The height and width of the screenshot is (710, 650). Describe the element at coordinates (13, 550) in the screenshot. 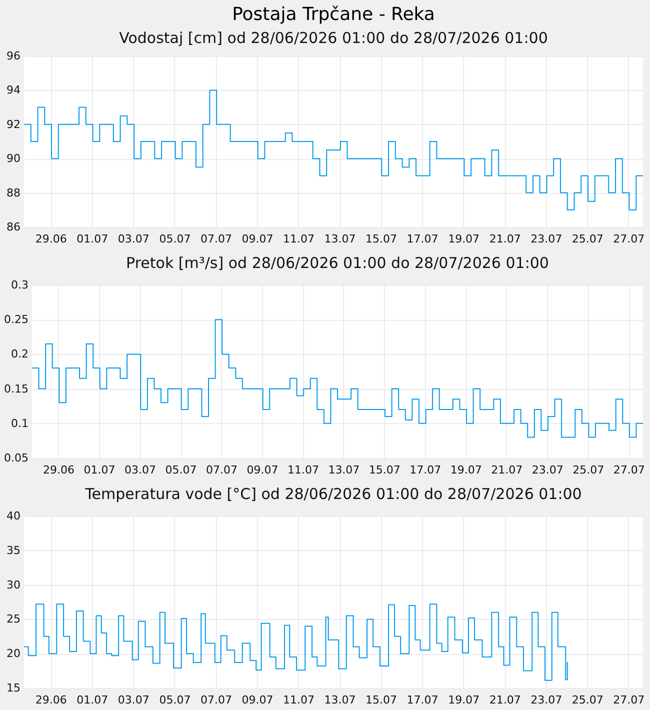

I see `y-tick-label: 35` at that location.